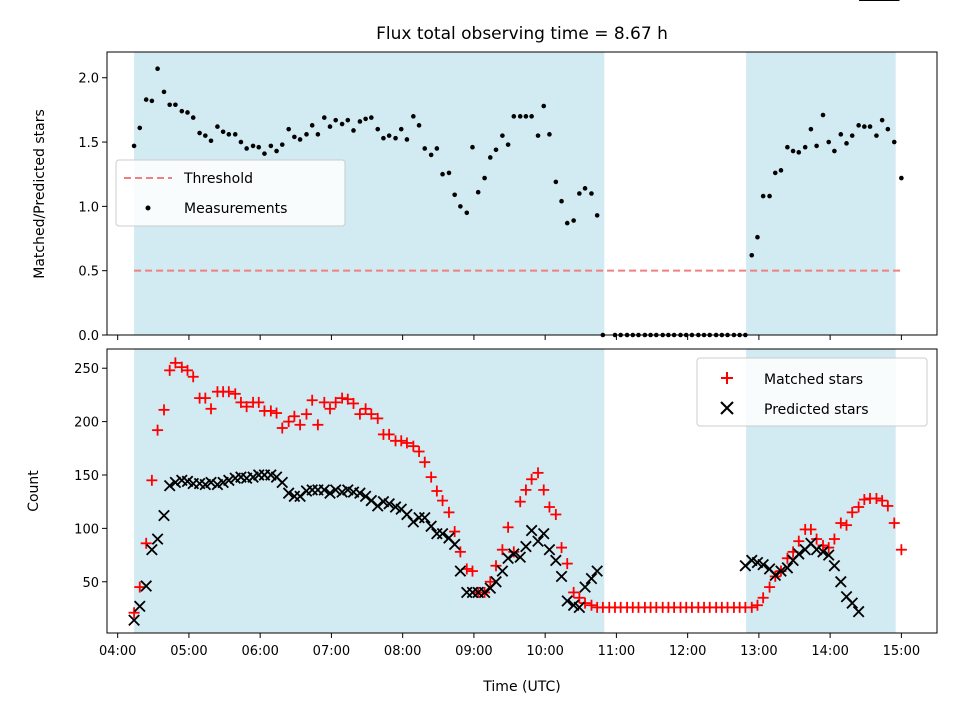 The image size is (960, 720). I want to click on bottom-x-tick-label: 06:00, so click(259, 651).